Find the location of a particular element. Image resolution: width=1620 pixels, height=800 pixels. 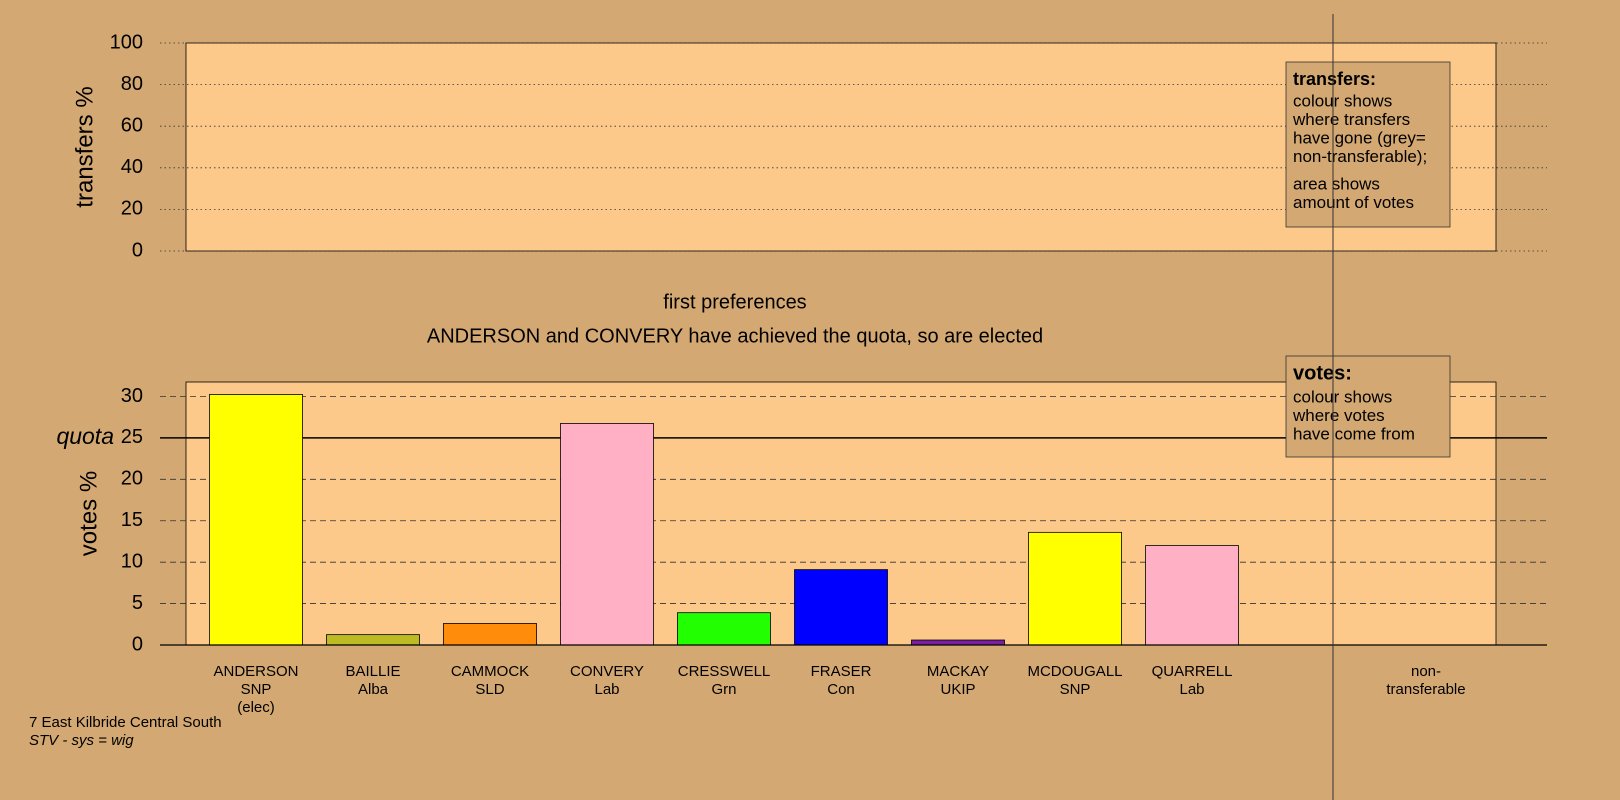

x-tick-label: MCDOUGALL is located at coordinates (1074, 671).